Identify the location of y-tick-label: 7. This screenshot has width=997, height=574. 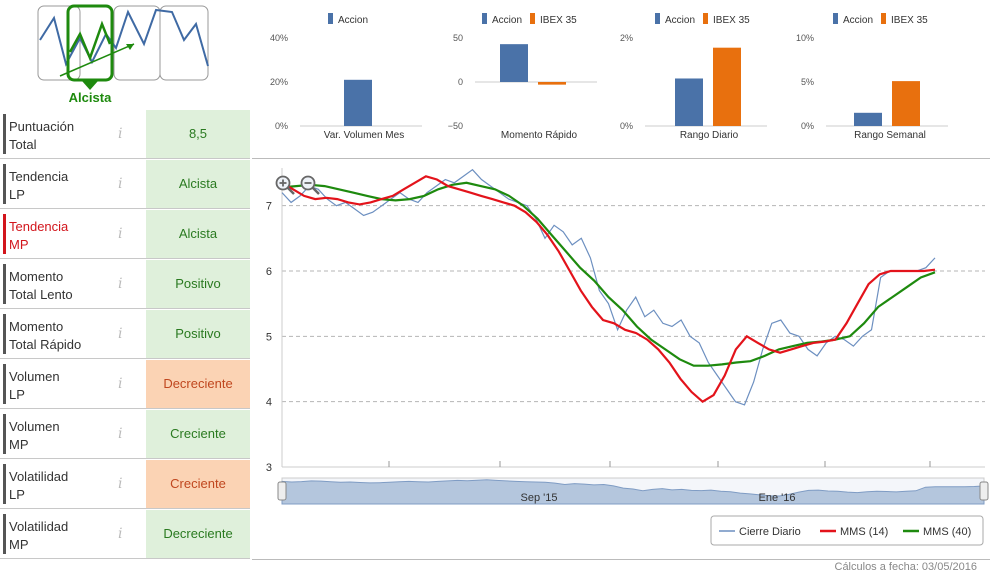
(269, 207).